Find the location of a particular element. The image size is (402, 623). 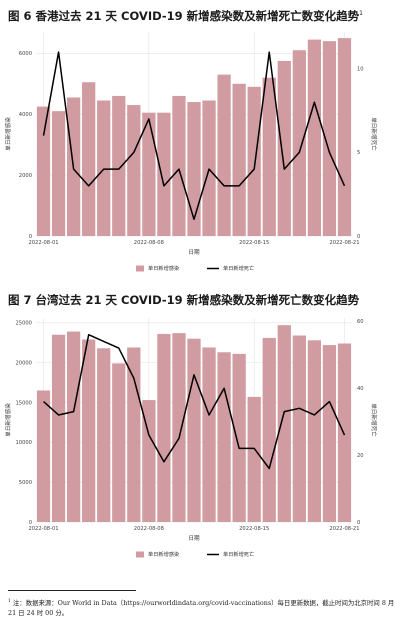

y-tick-label: 2000 is located at coordinates (25, 176).